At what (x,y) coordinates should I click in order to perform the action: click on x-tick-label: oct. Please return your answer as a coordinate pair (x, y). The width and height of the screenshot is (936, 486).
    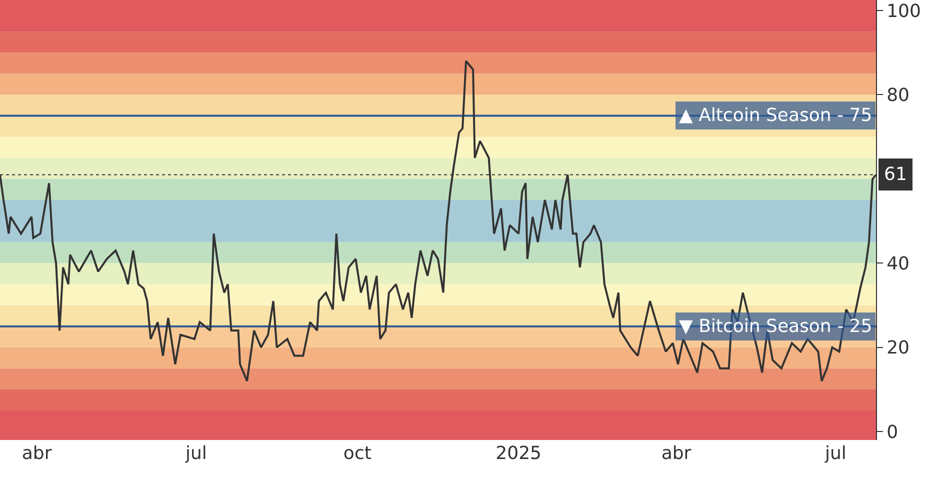
    Looking at the image, I should click on (357, 453).